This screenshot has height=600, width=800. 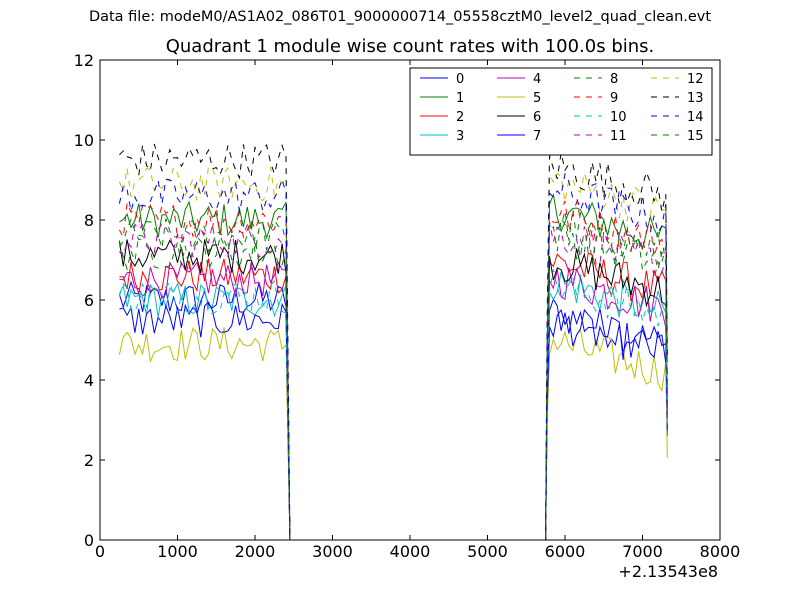 What do you see at coordinates (487, 551) in the screenshot?
I see `x-tick-label: 5000` at bounding box center [487, 551].